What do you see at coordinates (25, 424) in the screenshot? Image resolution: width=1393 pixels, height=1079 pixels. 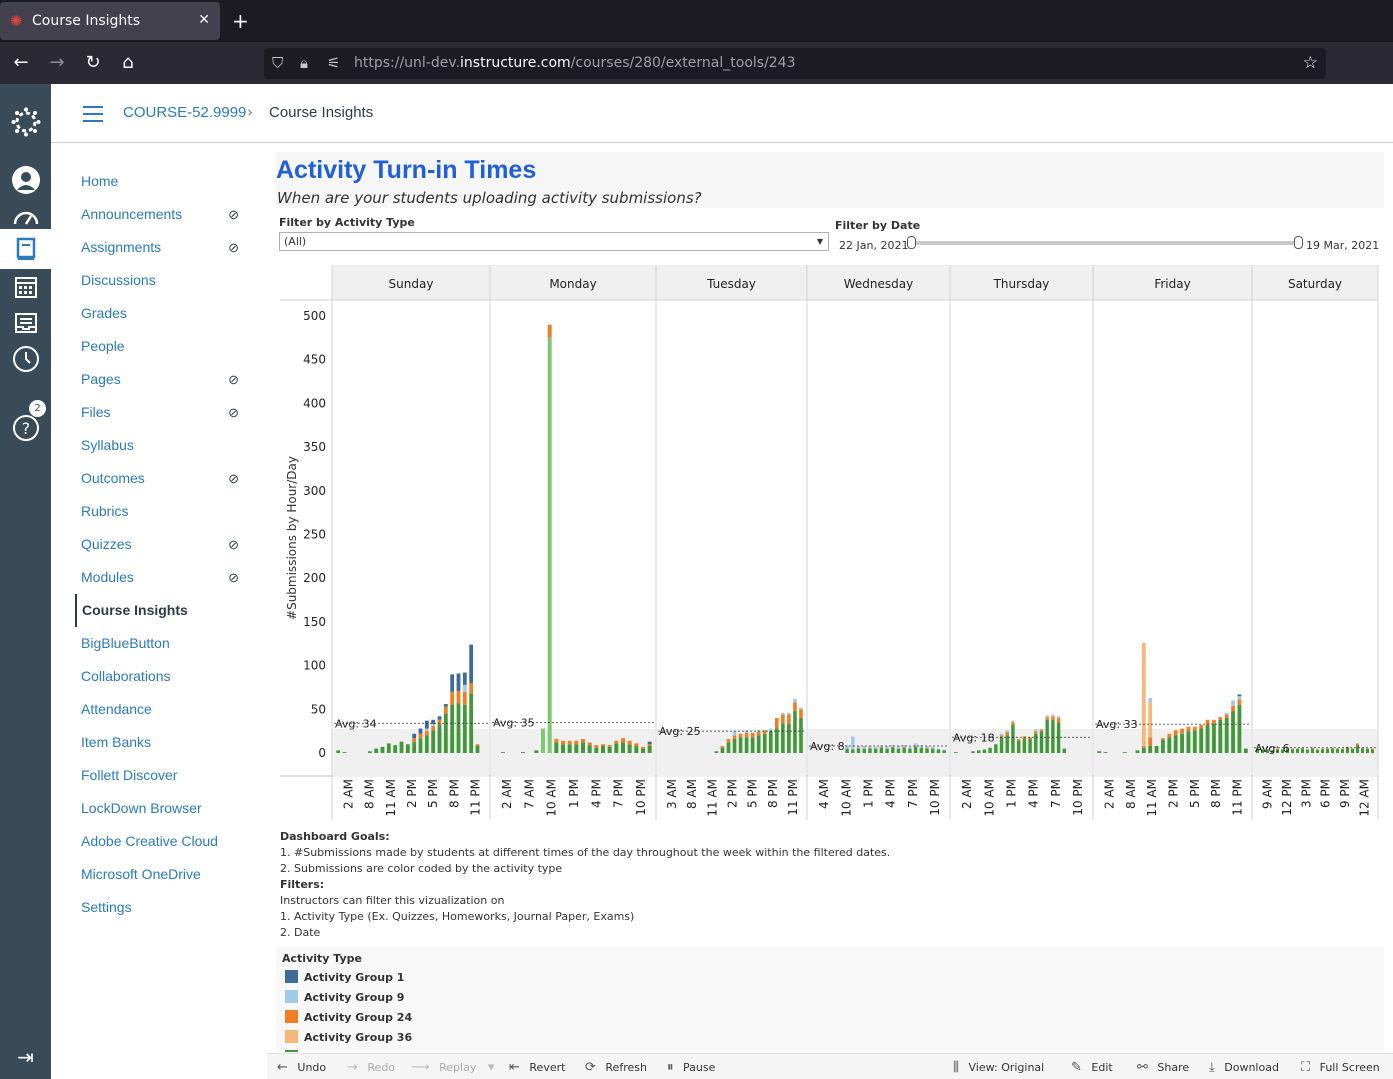 I see `help-icon: ? 2` at bounding box center [25, 424].